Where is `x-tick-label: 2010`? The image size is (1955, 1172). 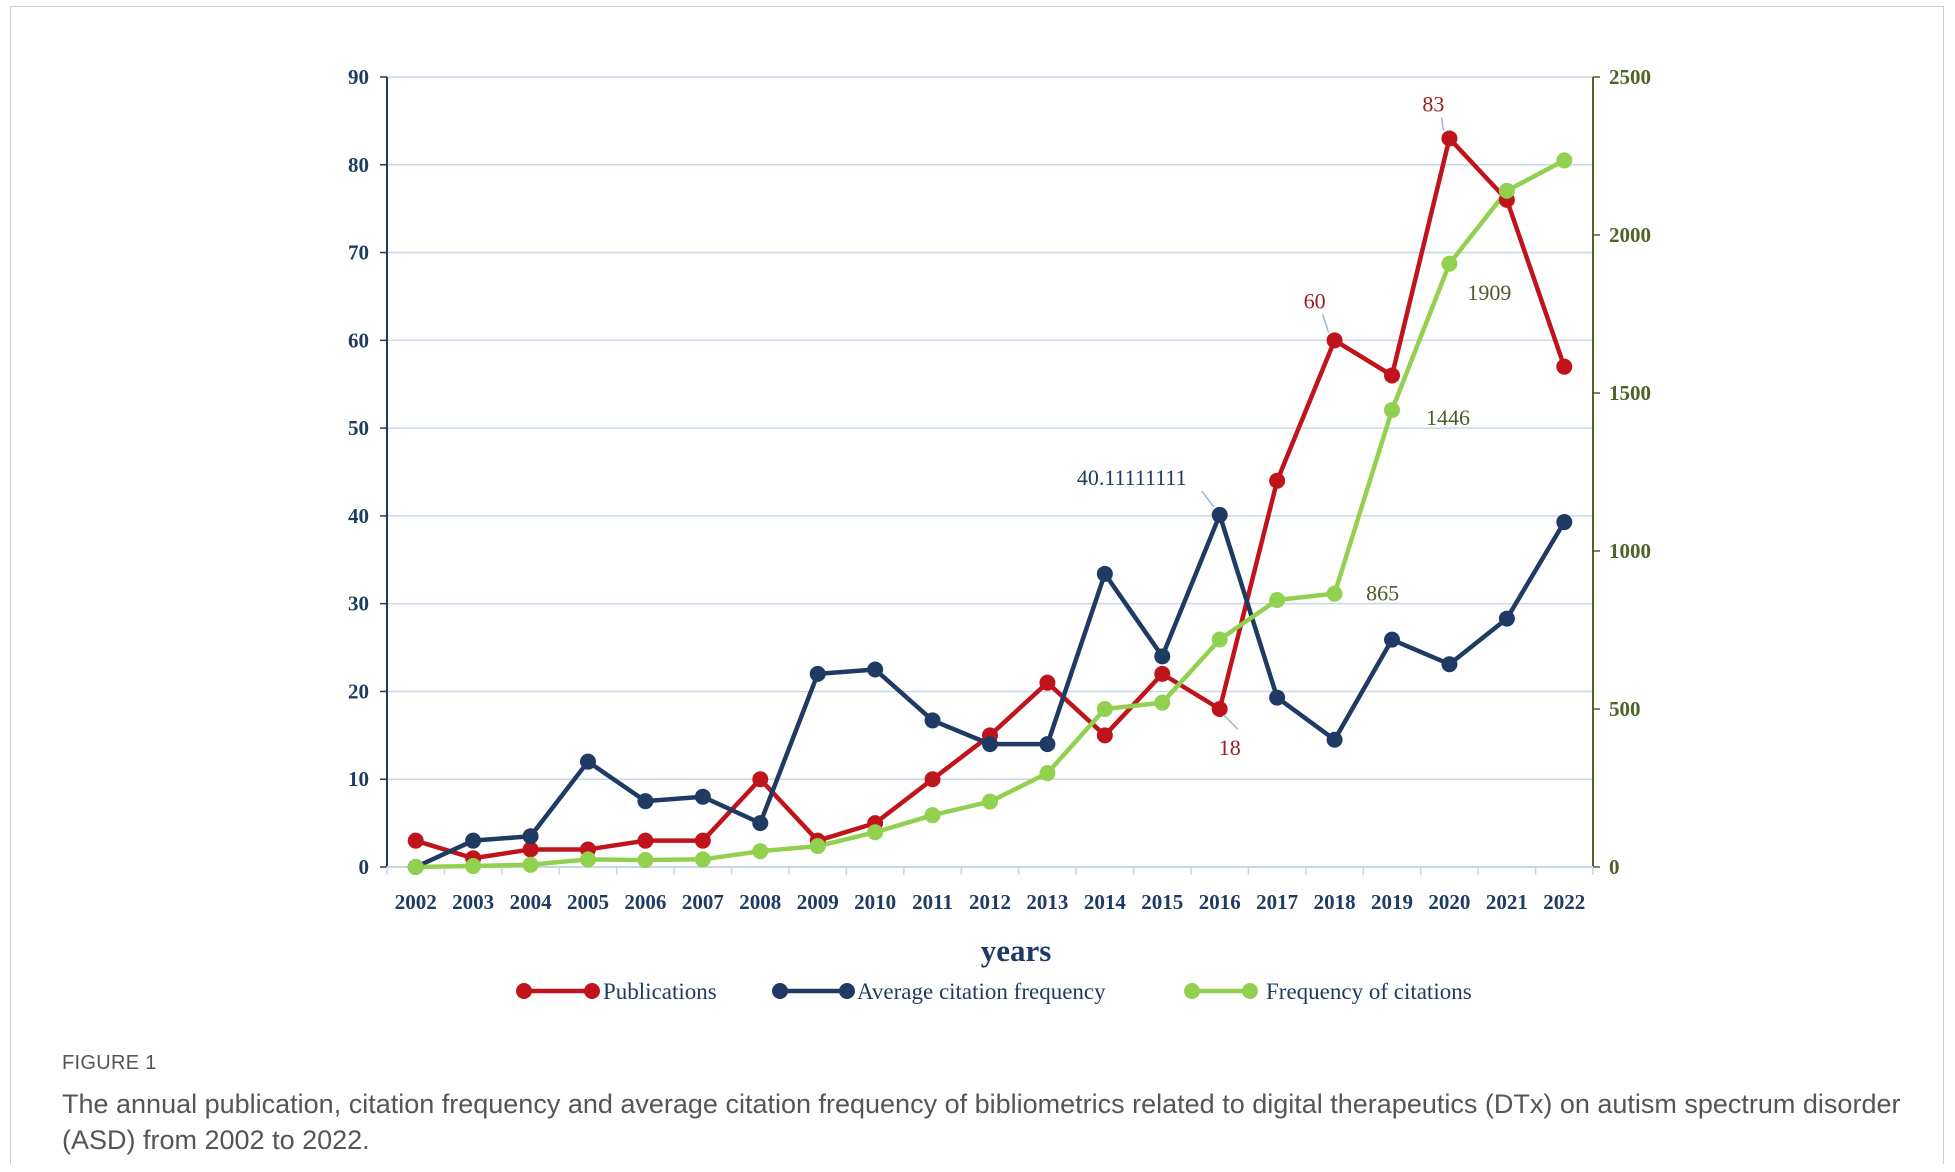 x-tick-label: 2010 is located at coordinates (875, 902).